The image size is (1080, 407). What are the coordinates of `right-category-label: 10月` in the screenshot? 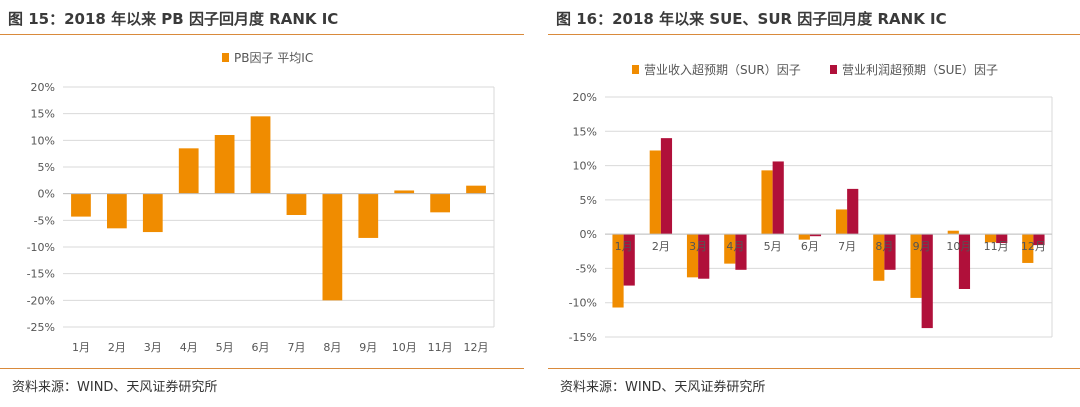 It's located at (958, 246).